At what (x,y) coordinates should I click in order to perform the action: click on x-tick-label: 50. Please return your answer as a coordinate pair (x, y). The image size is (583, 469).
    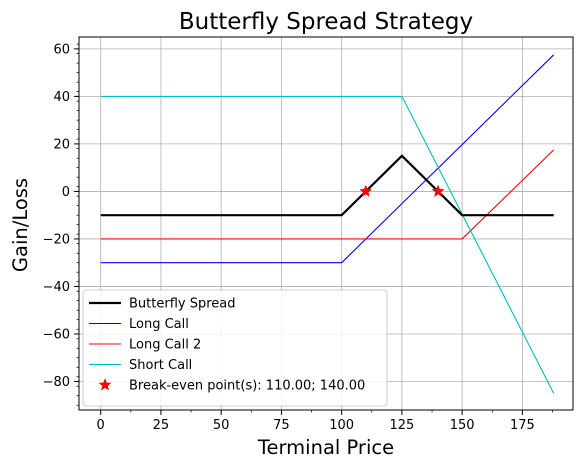
    Looking at the image, I should click on (221, 425).